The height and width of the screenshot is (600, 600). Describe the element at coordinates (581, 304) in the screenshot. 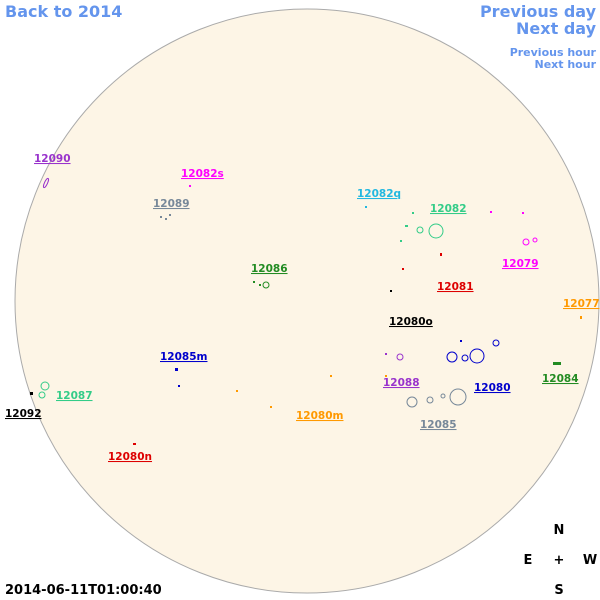

I see `region-label: 12077` at that location.